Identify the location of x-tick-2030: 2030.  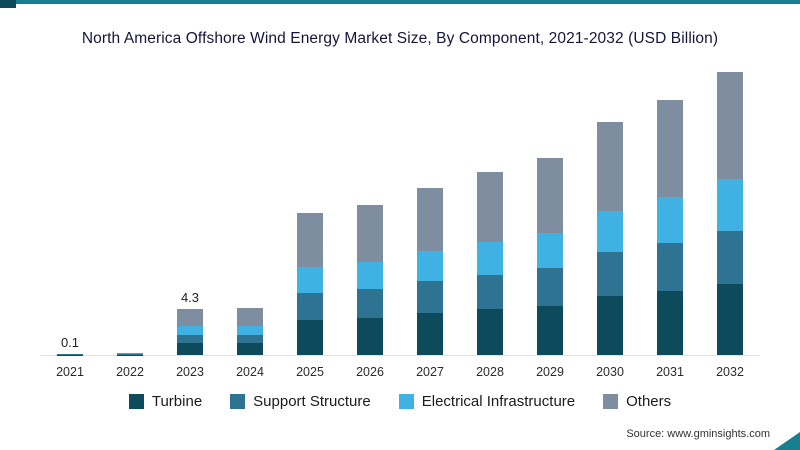
(610, 372).